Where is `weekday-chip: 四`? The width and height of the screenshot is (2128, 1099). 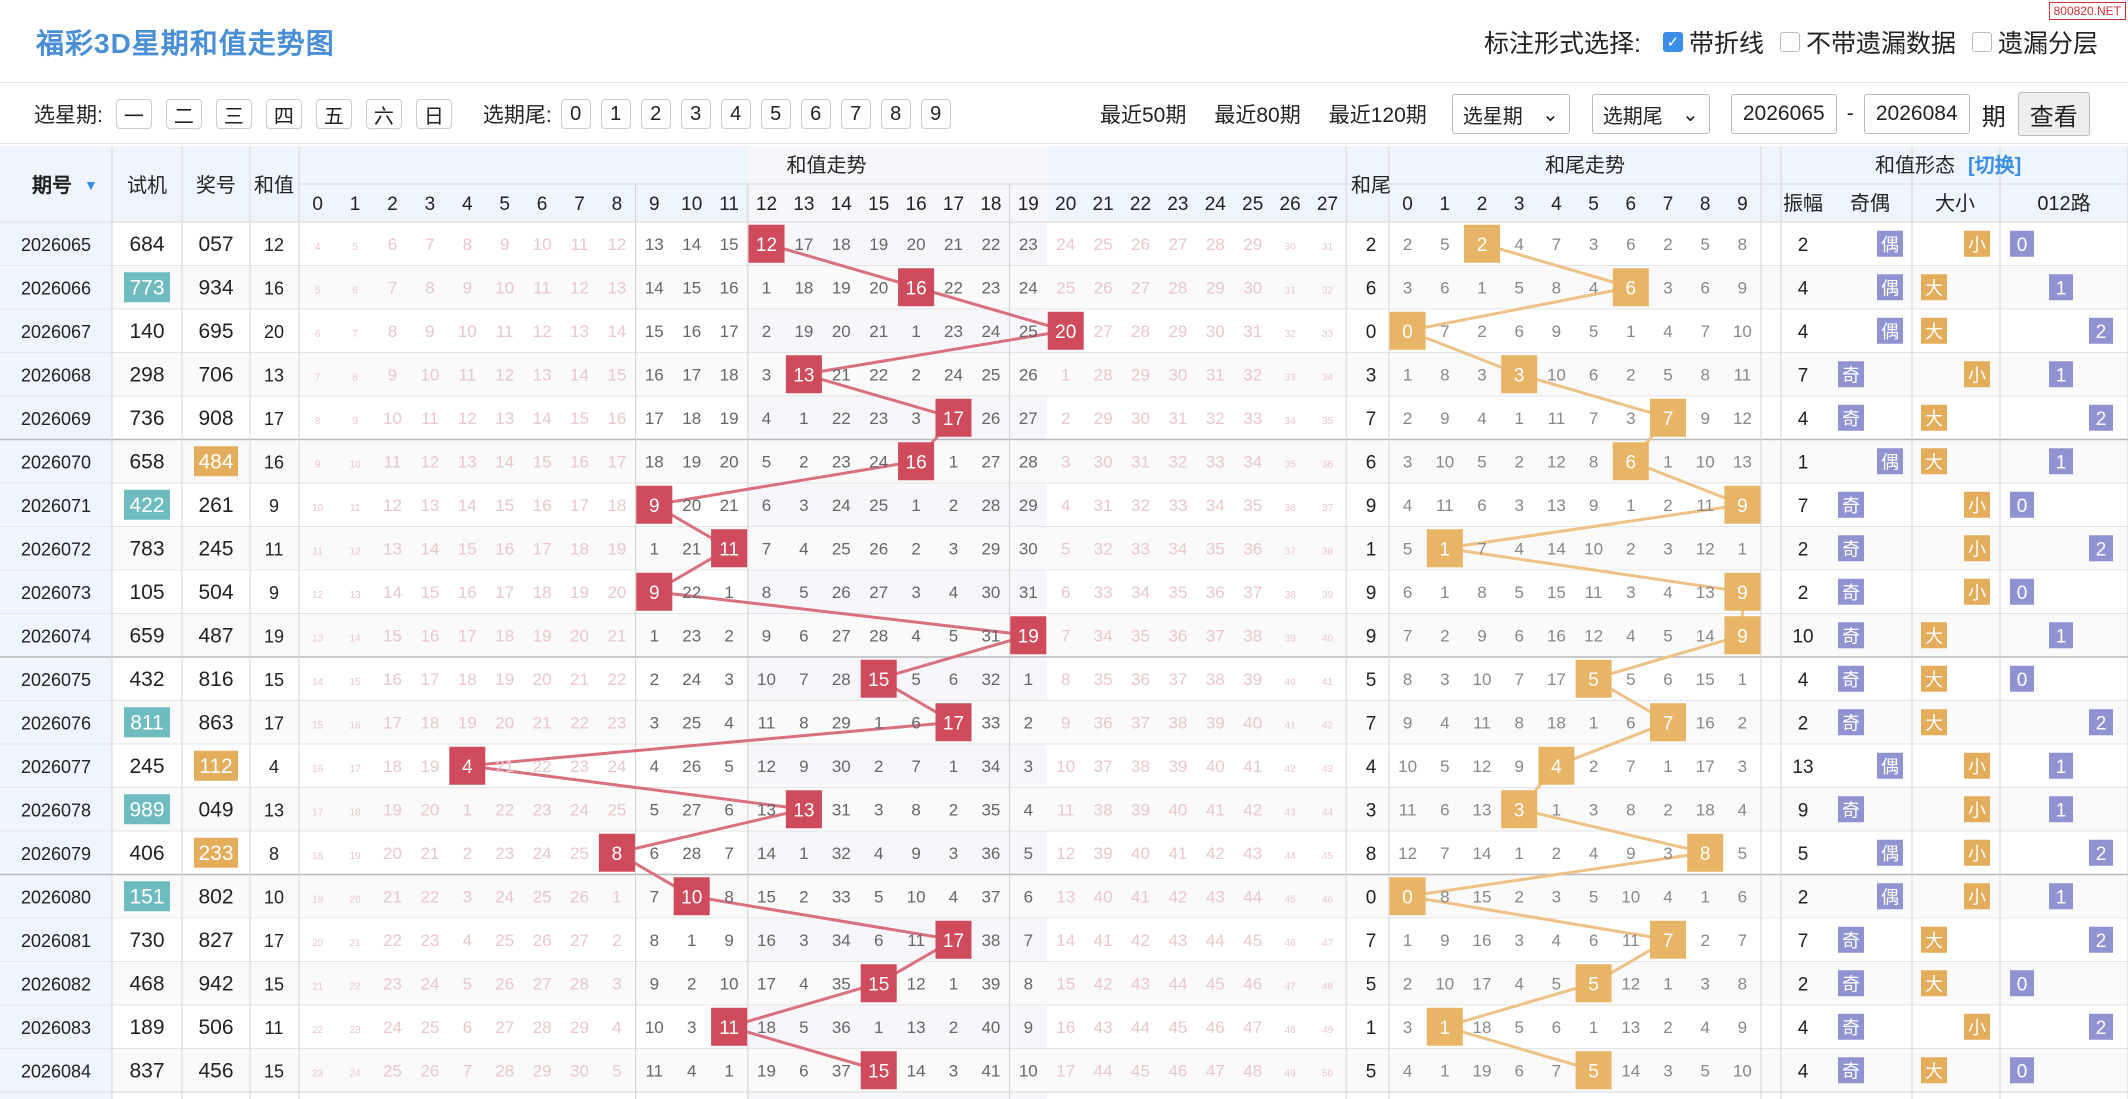
weekday-chip: 四 is located at coordinates (283, 114).